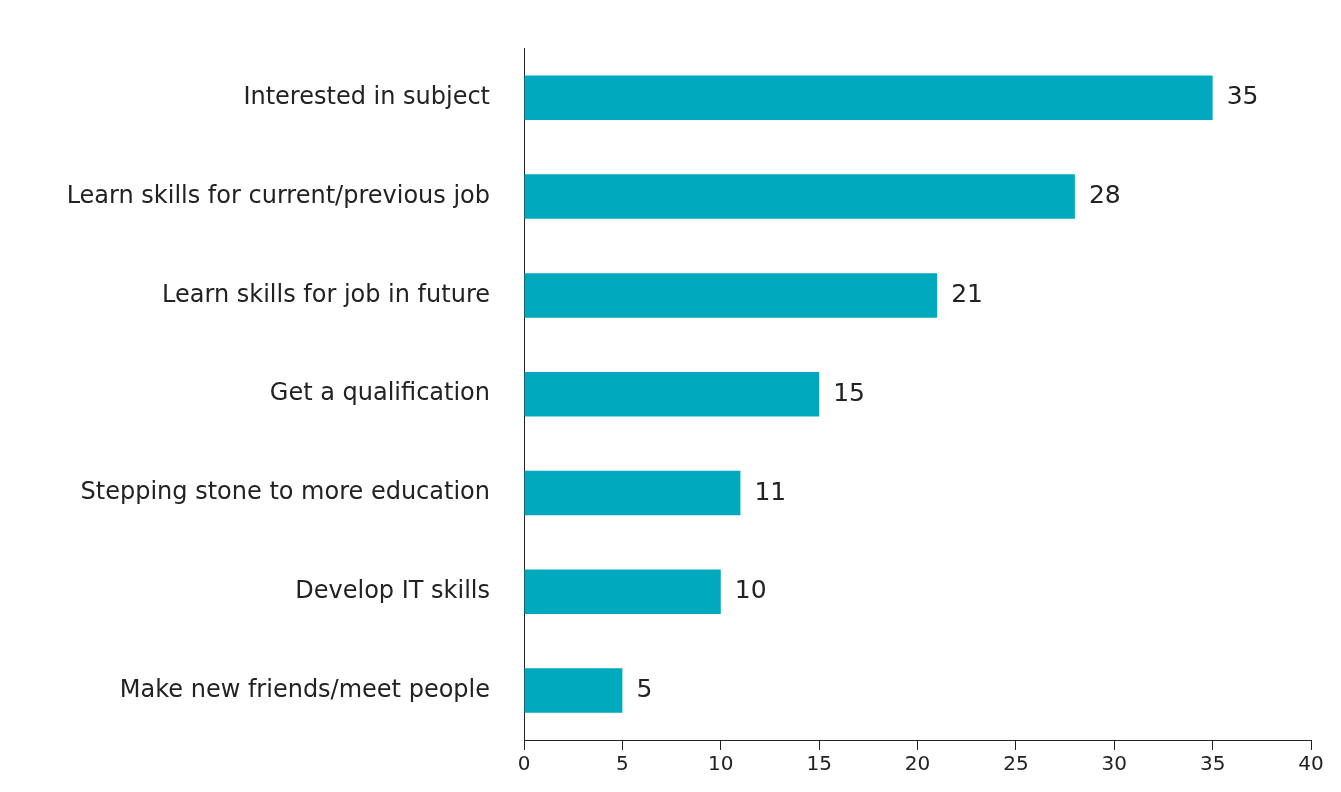 This screenshot has width=1341, height=792. I want to click on x-tick-label: 30, so click(1114, 763).